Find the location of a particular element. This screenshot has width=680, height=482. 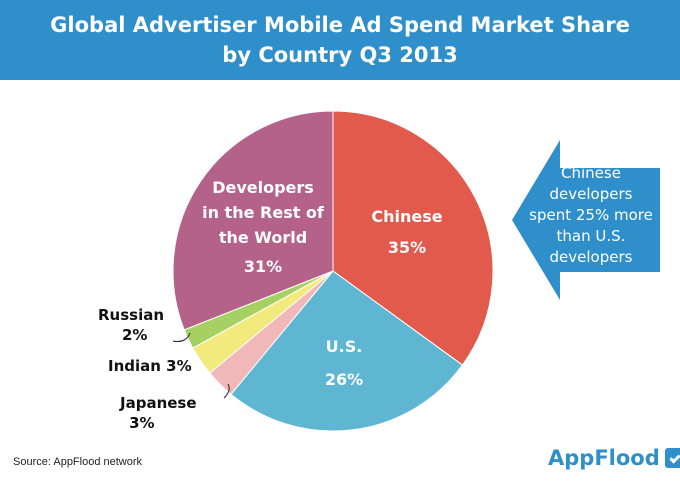

callout-line-4: than U.S. is located at coordinates (591, 236).